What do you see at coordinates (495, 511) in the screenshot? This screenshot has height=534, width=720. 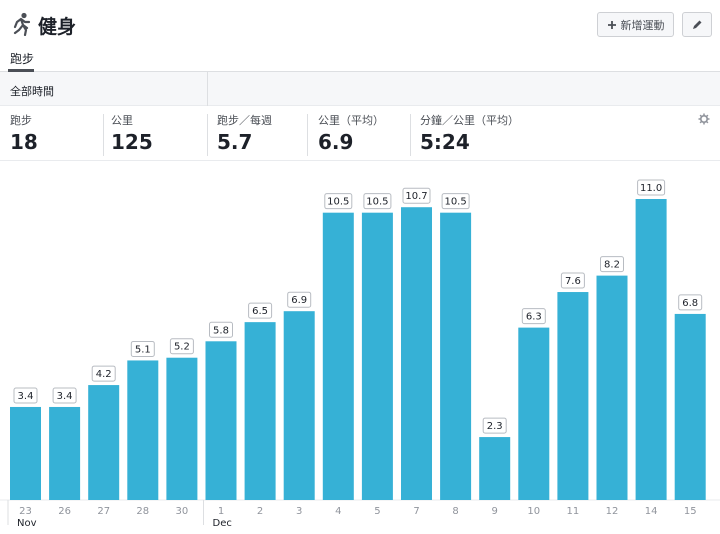 I see `x-tick-label: 9` at bounding box center [495, 511].